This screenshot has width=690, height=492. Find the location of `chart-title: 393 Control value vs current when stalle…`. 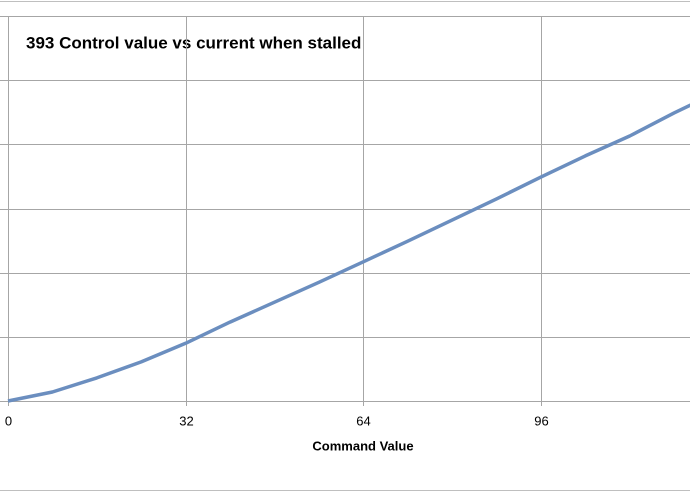

chart-title: 393 Control value vs current when stalle… is located at coordinates (193, 42).